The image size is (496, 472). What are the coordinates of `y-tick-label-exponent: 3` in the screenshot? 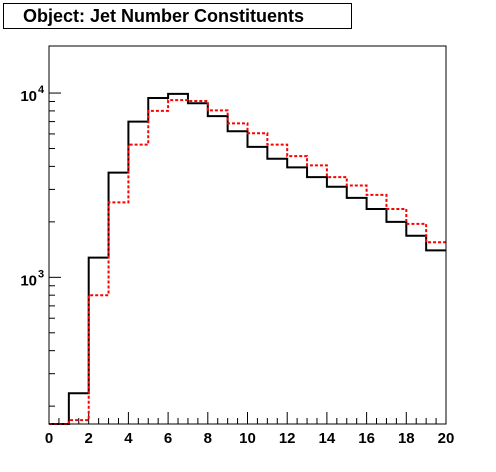 It's located at (41, 274).